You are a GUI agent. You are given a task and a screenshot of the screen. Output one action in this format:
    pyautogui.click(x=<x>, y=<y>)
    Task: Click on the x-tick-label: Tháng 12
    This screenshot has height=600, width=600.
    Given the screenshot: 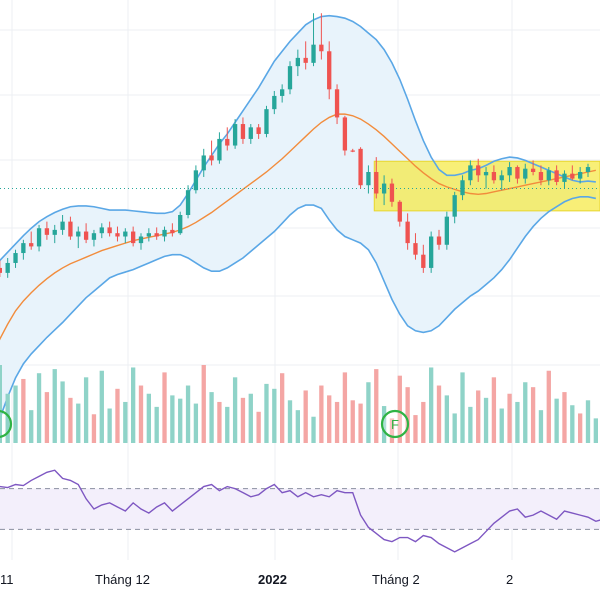 What is the action you would take?
    pyautogui.click(x=122, y=579)
    